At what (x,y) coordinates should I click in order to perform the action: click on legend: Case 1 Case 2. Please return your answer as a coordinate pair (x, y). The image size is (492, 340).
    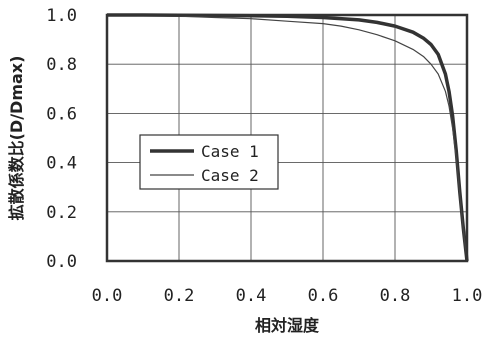
    Looking at the image, I should click on (209, 162).